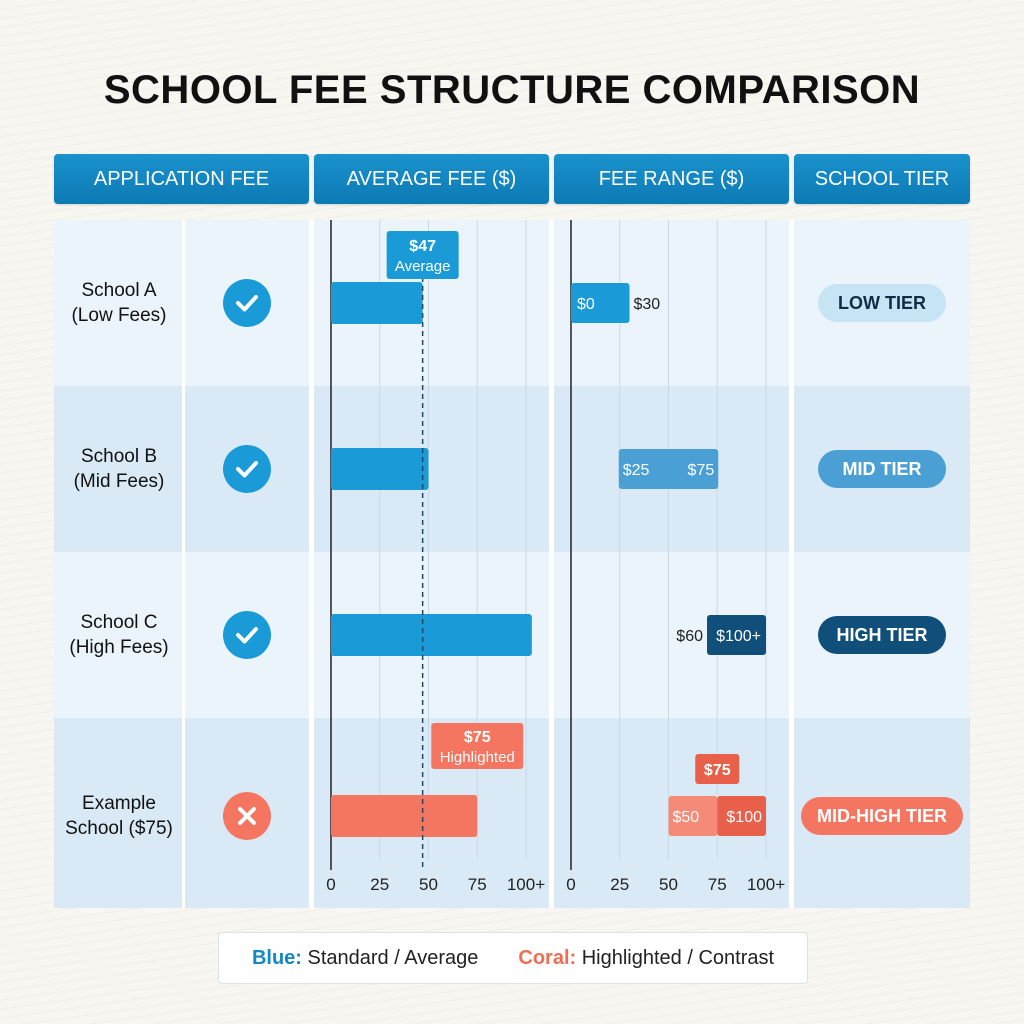 This screenshot has height=1024, width=1024. What do you see at coordinates (119, 816) in the screenshot?
I see `school-label: Example School ($75)` at bounding box center [119, 816].